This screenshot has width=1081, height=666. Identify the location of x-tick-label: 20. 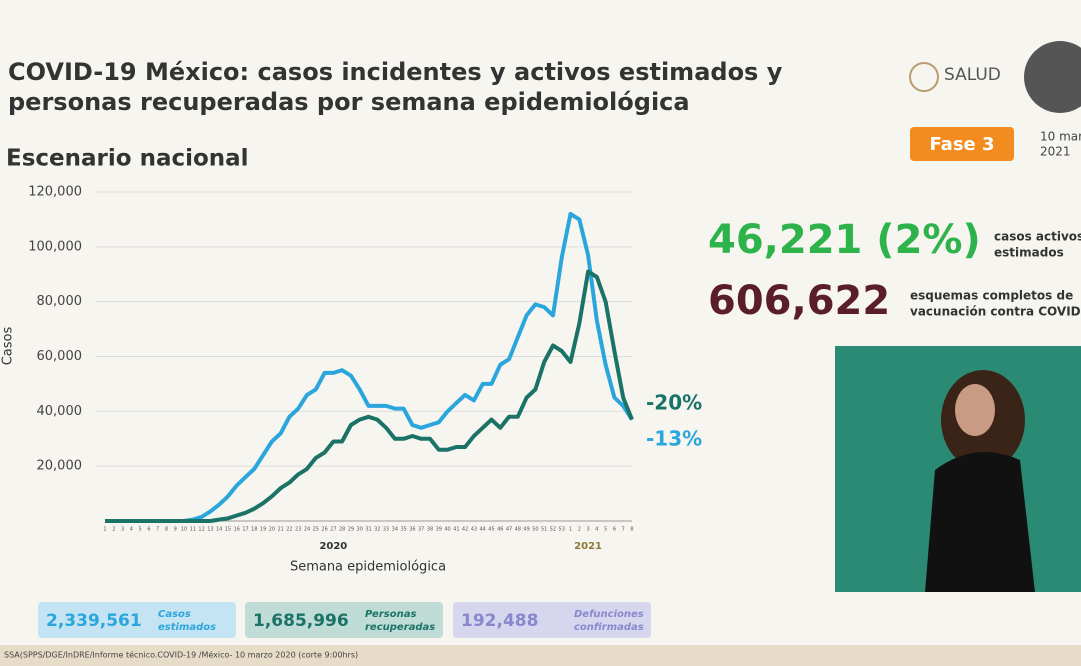
(272, 530).